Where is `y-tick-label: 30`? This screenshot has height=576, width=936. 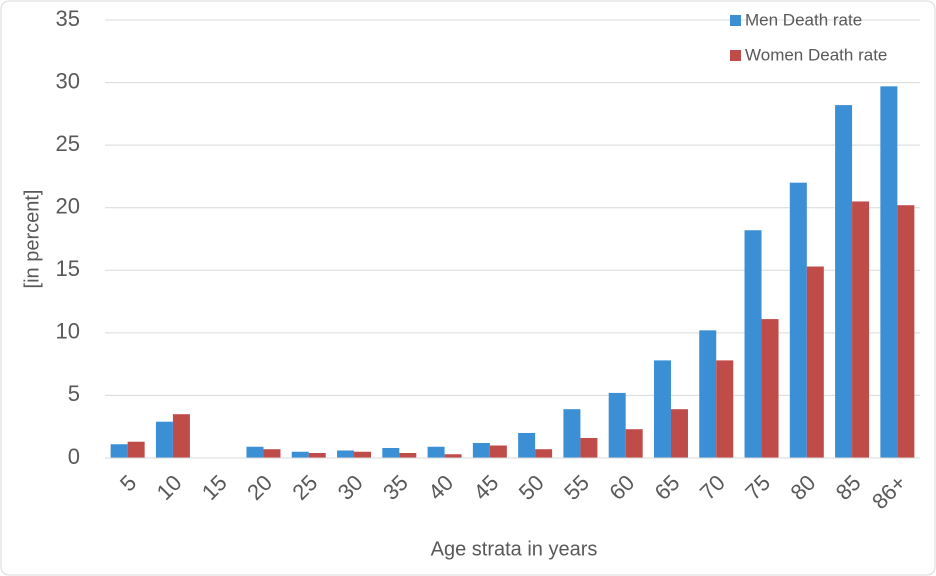 y-tick-label: 30 is located at coordinates (68, 80).